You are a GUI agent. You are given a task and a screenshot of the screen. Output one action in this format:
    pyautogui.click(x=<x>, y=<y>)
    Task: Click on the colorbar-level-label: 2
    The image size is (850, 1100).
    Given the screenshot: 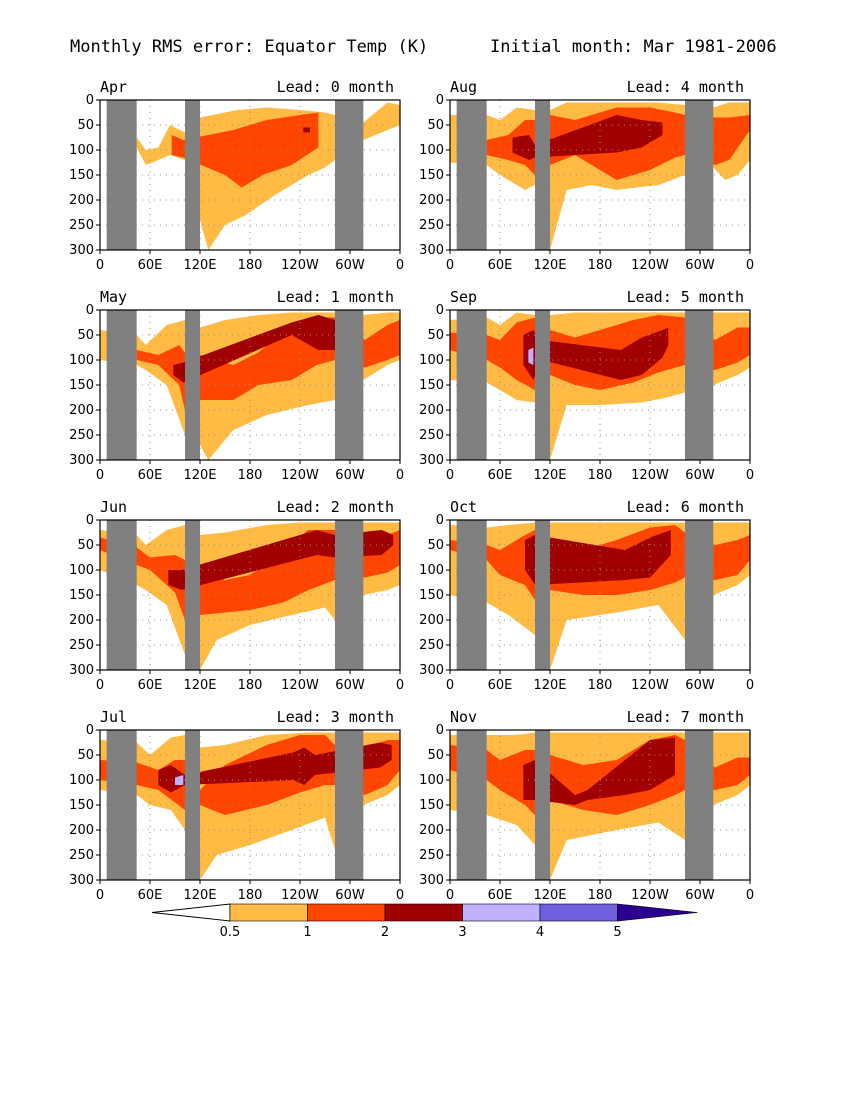 What is the action you would take?
    pyautogui.click(x=385, y=932)
    